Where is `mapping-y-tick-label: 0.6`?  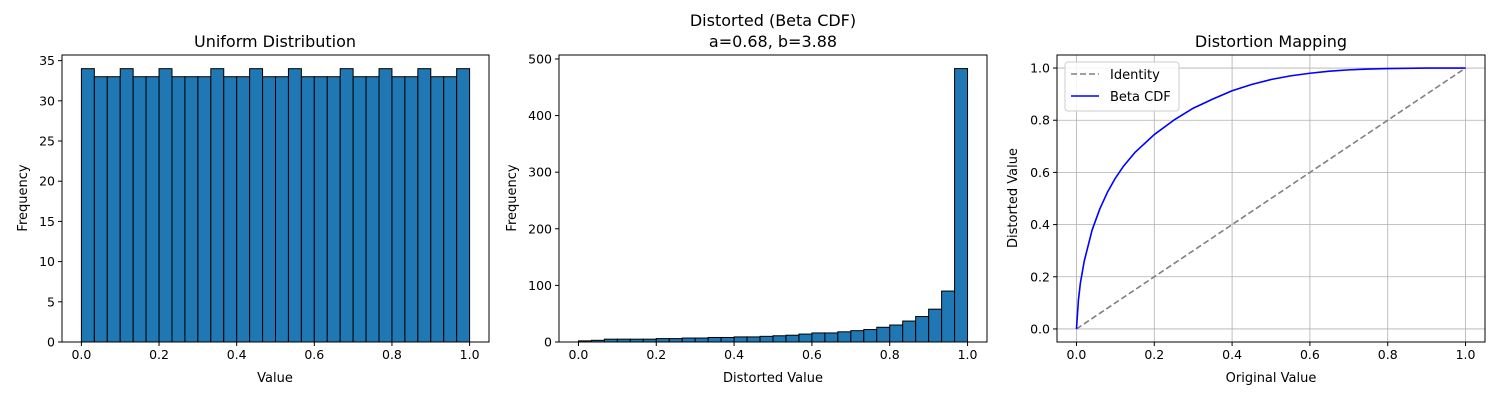 mapping-y-tick-label: 0.6 is located at coordinates (1040, 172).